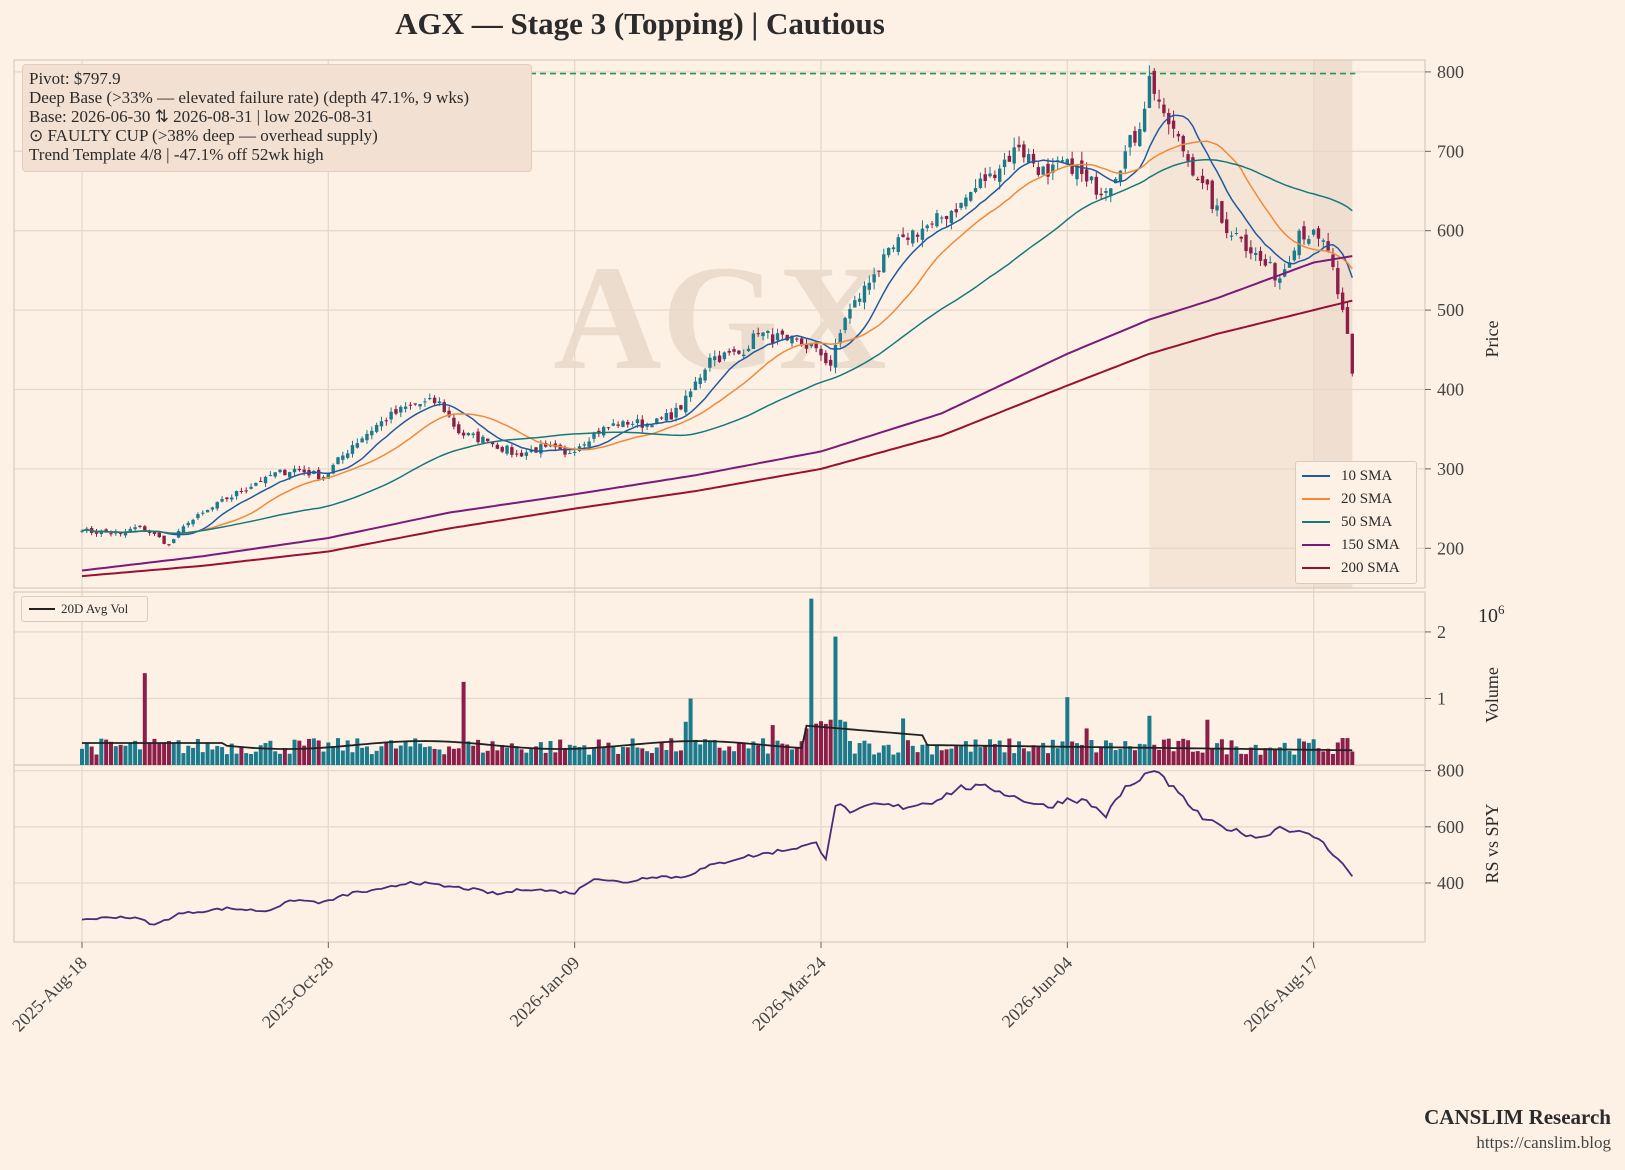 The height and width of the screenshot is (1170, 1625). I want to click on price-tick-label: 800, so click(1450, 72).